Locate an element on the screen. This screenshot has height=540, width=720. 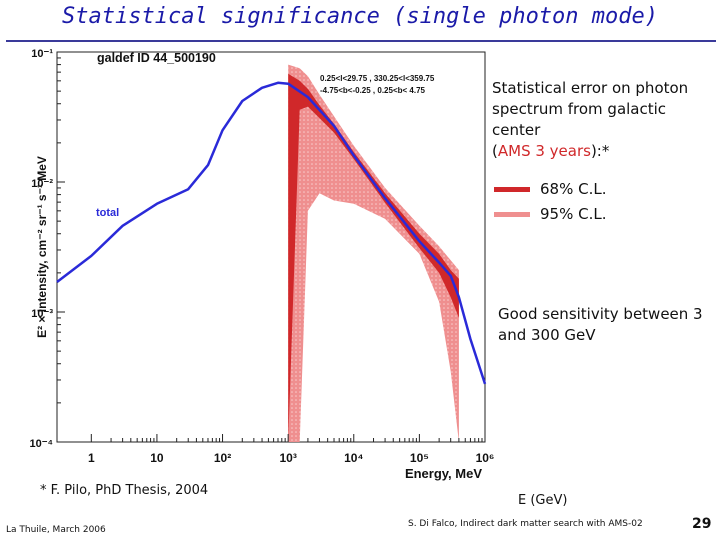
x-axis-label: Energy, MeV is located at coordinates (443, 473).